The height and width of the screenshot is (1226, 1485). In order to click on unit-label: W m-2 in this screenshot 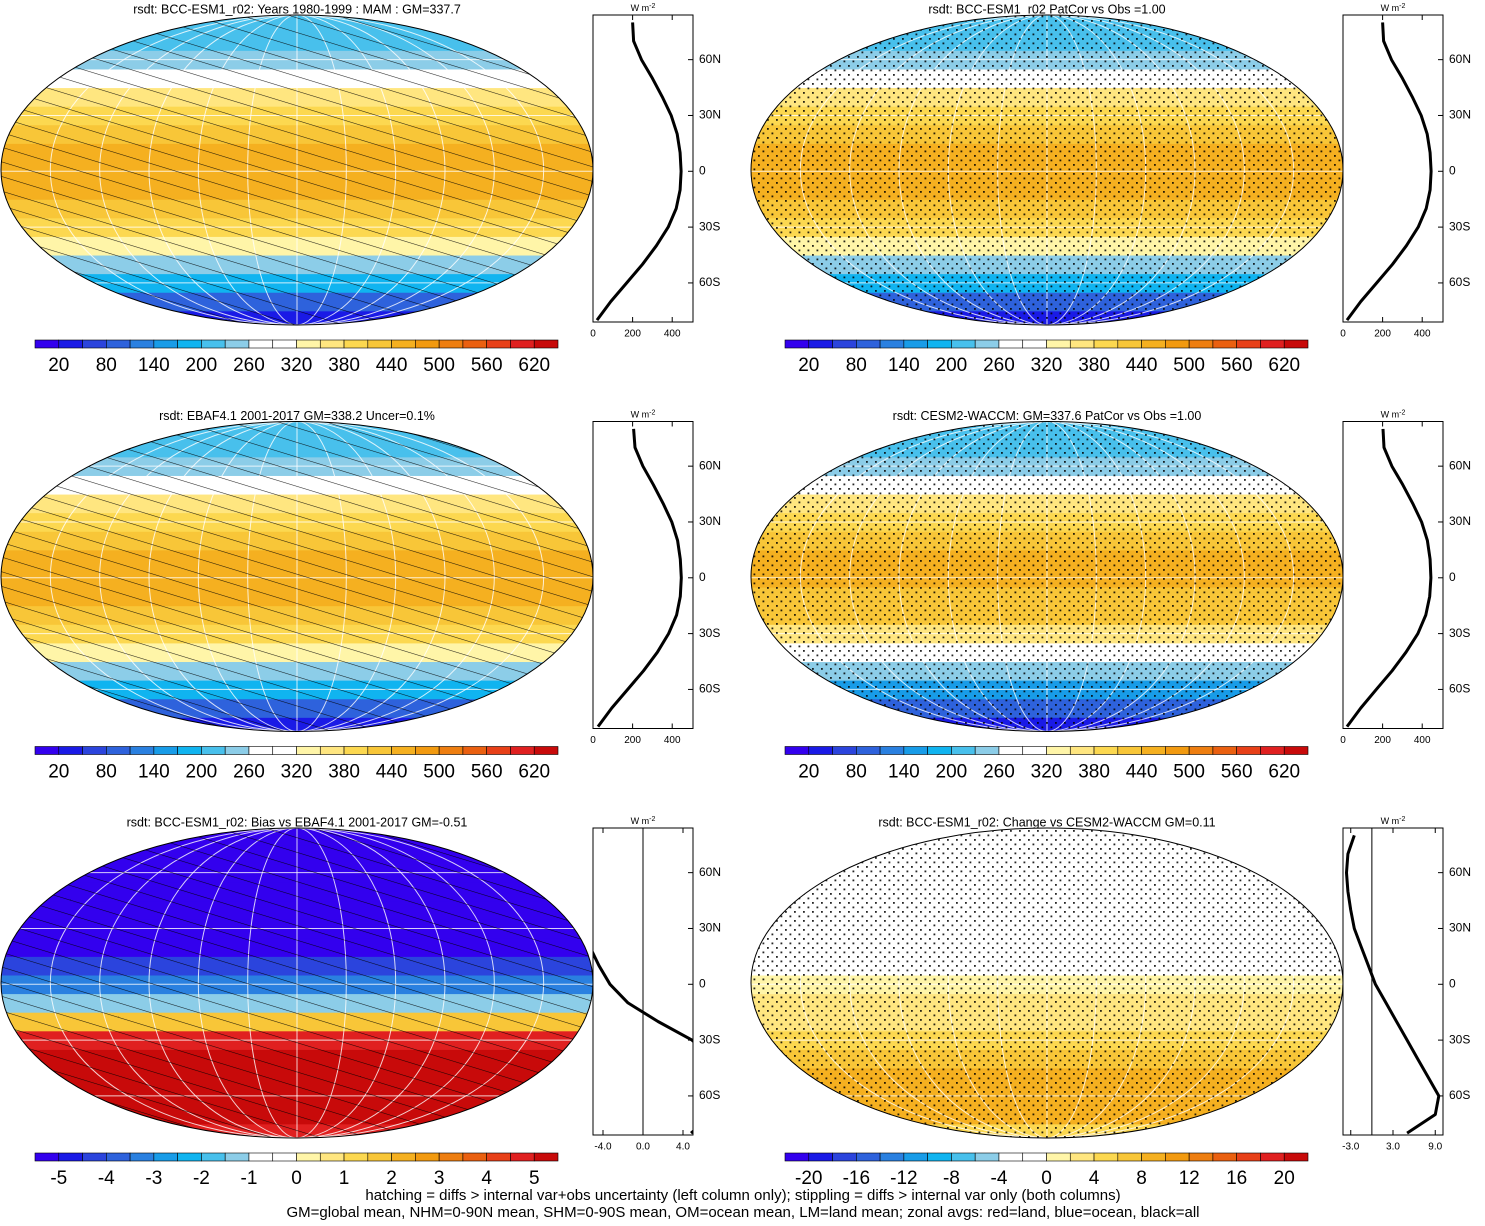, I will do `click(643, 8)`.